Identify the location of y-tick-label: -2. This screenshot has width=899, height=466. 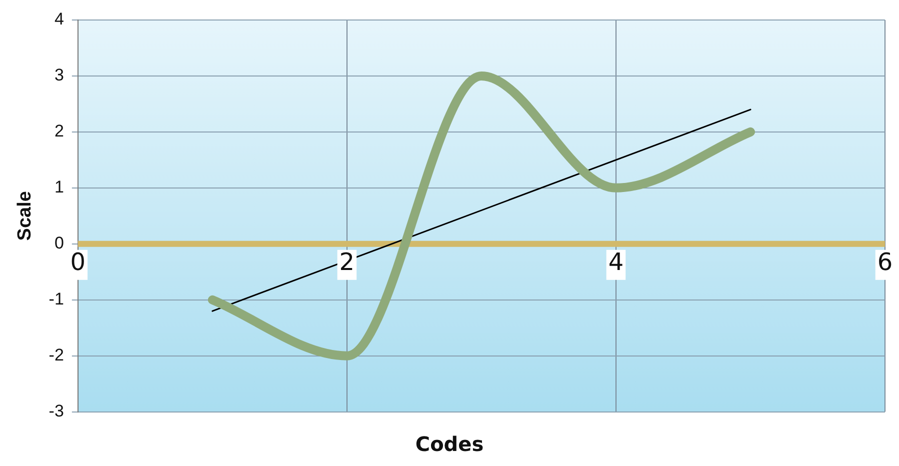
(56, 355).